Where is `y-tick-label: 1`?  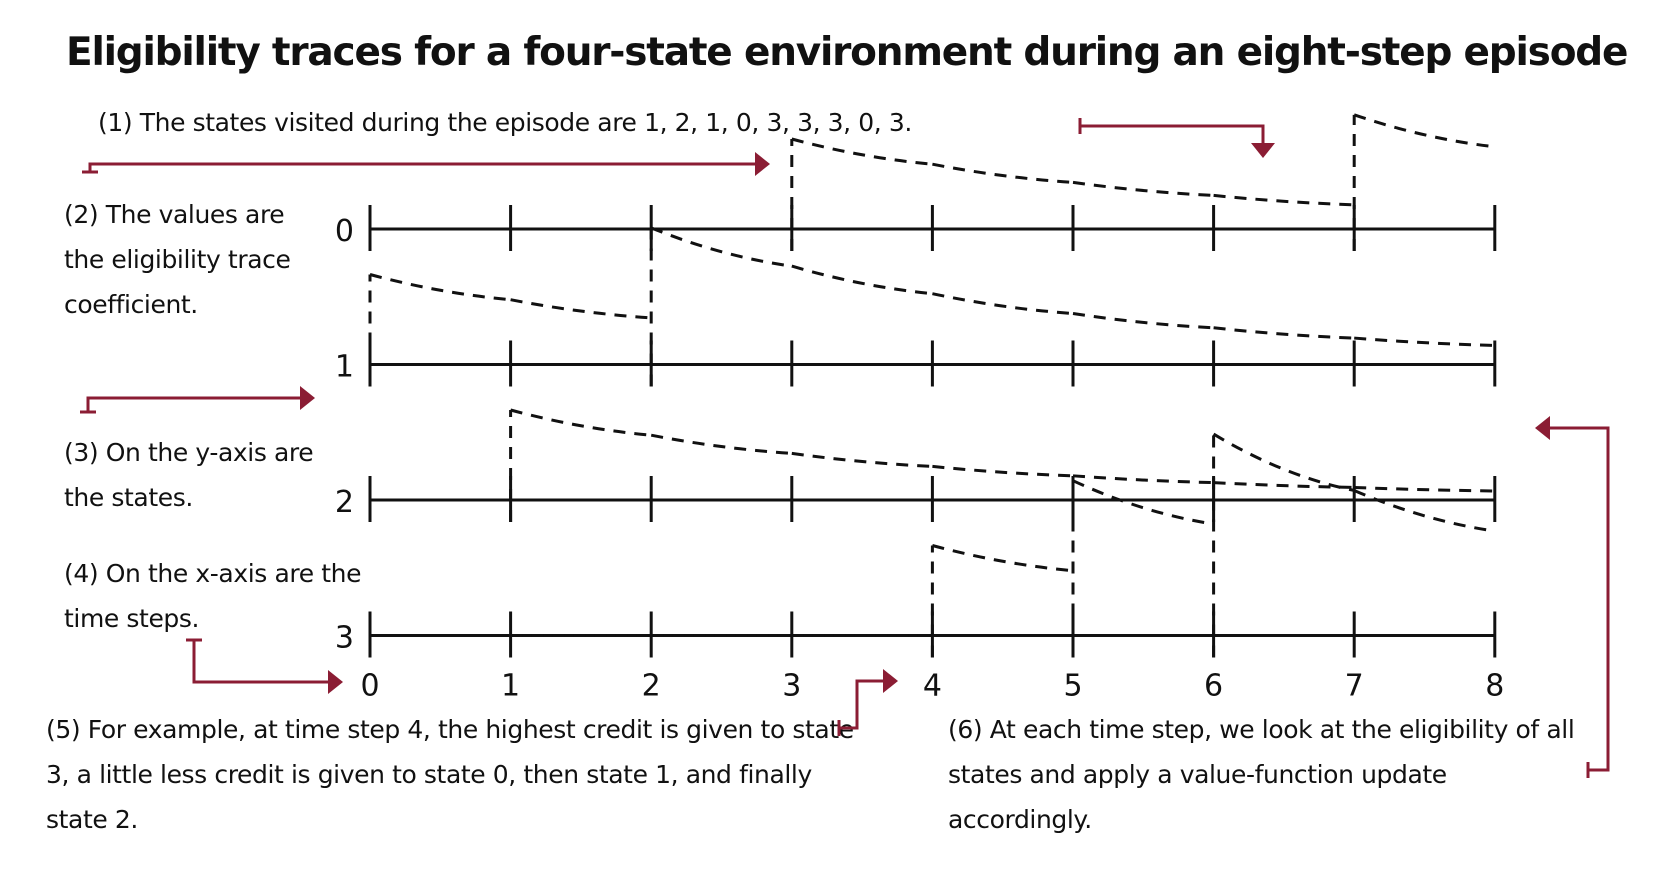
y-tick-label: 1 is located at coordinates (344, 367).